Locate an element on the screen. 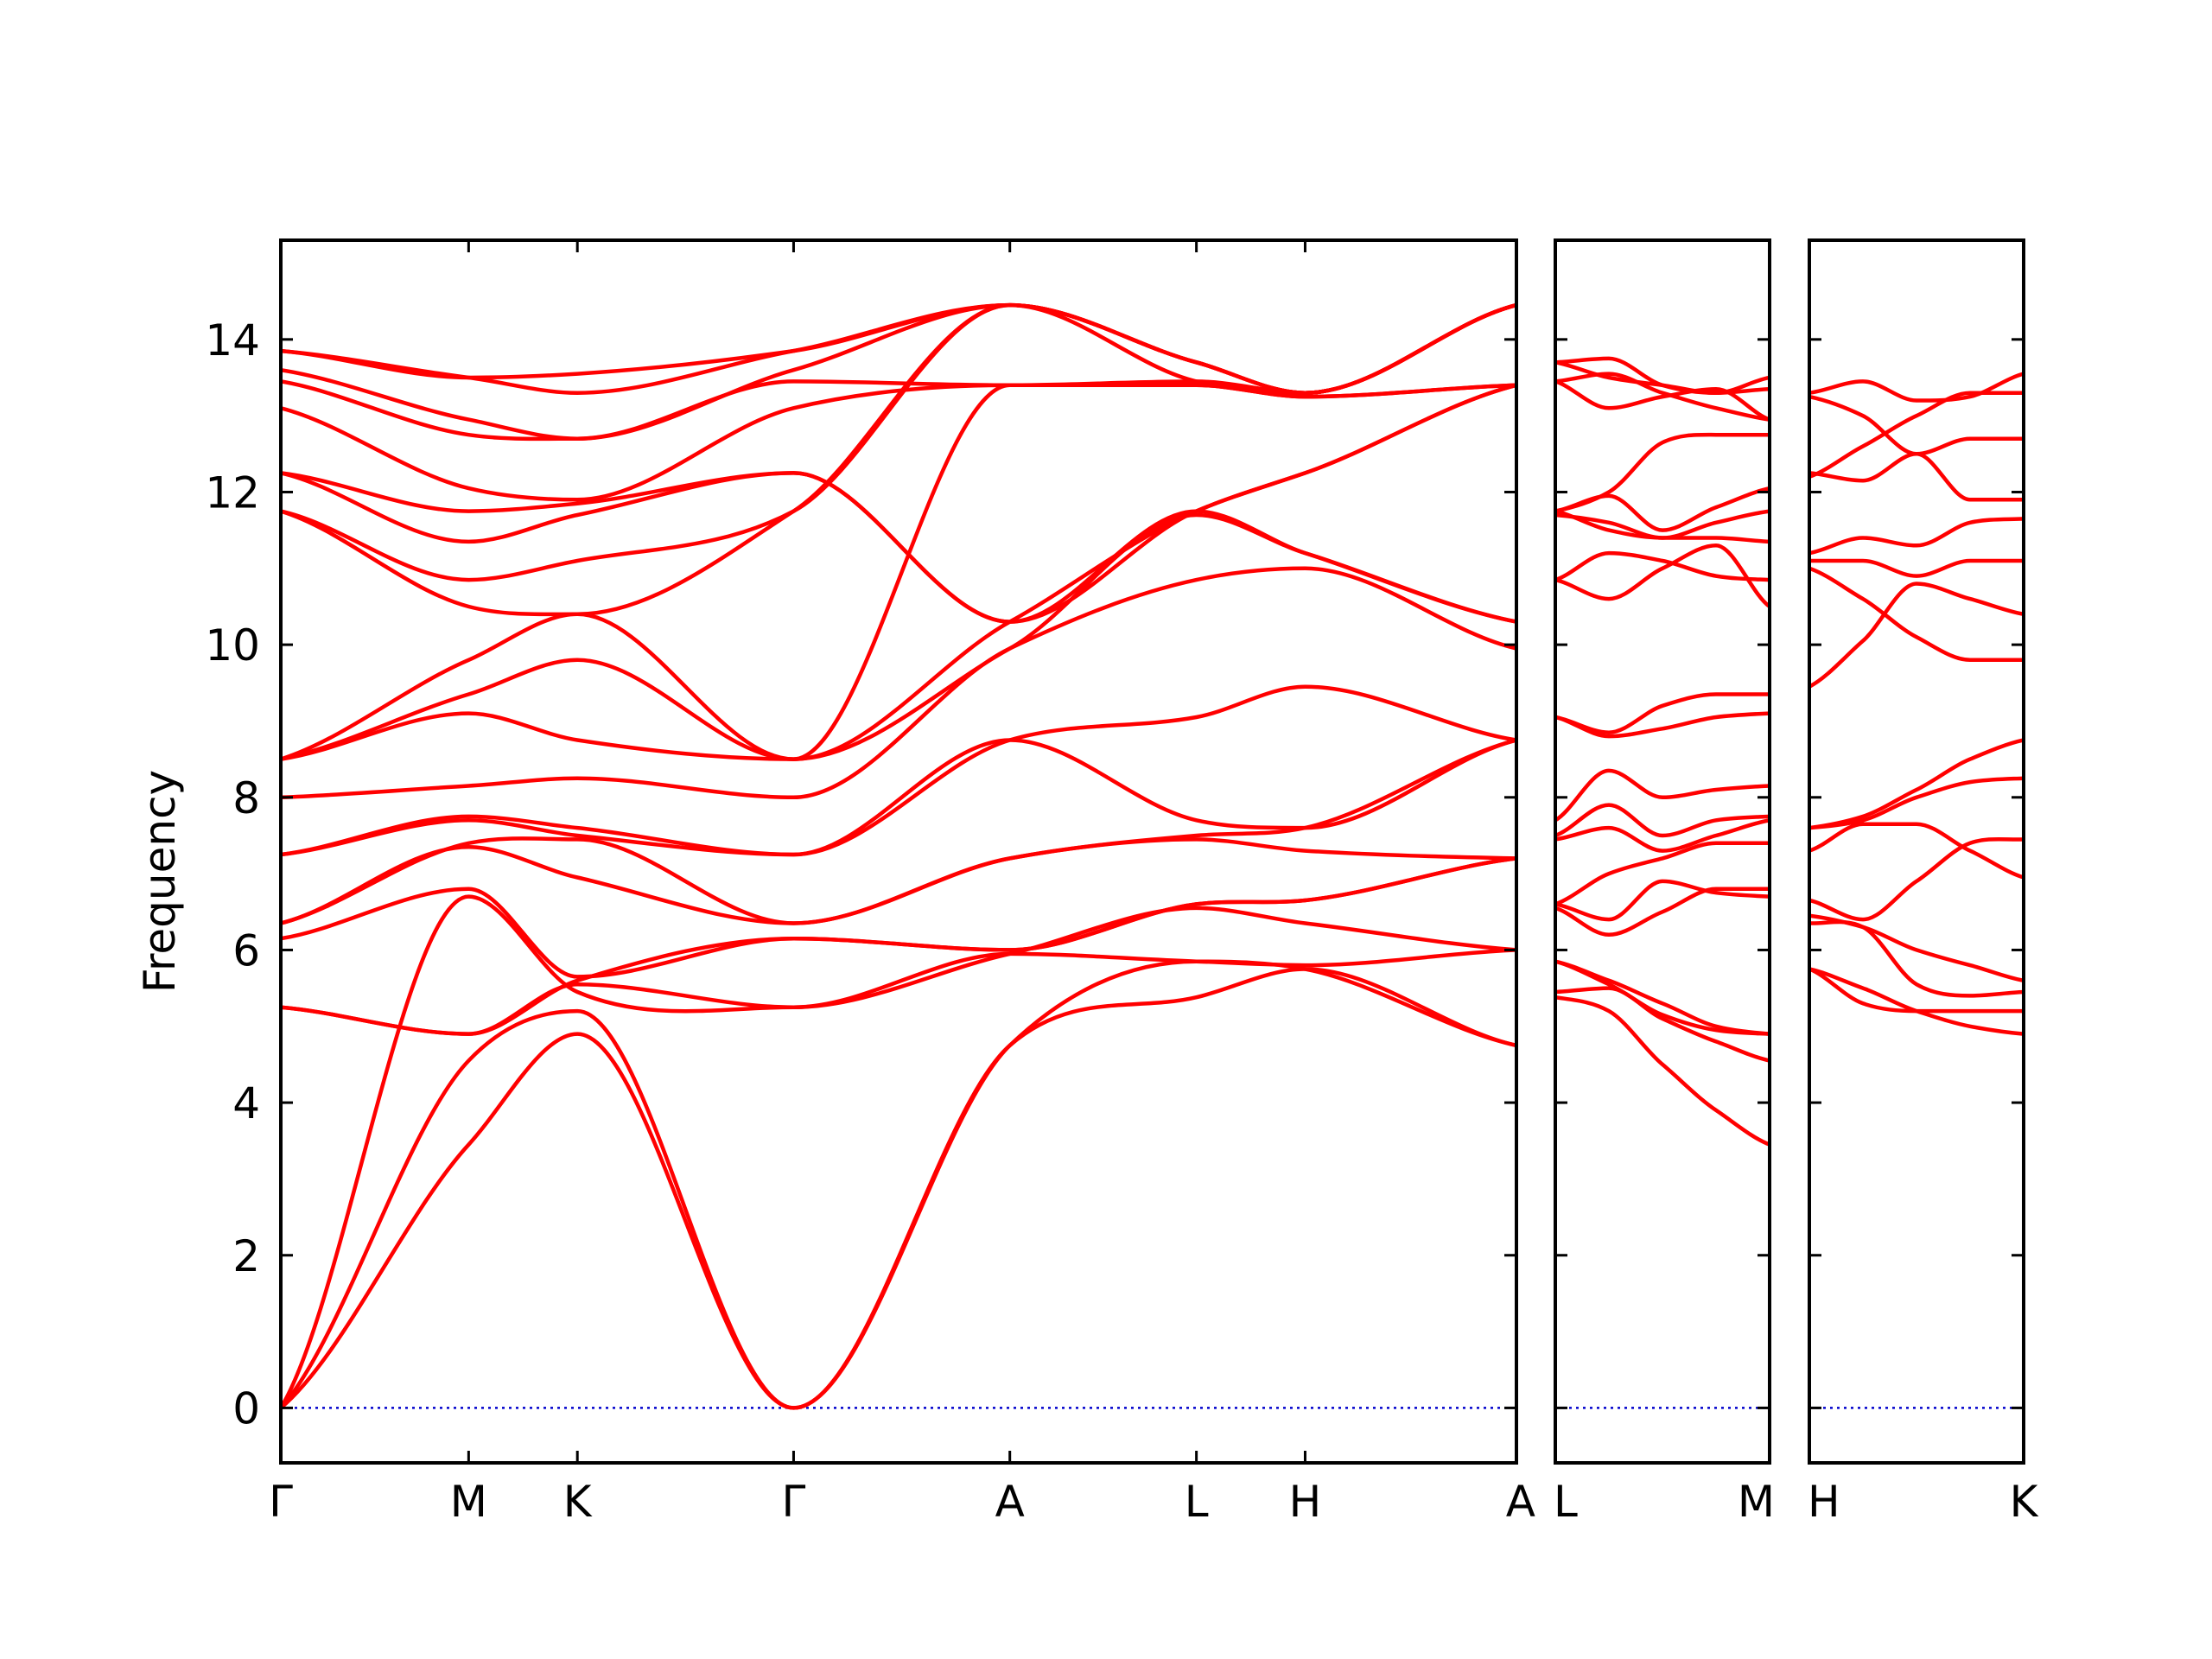 This screenshot has height=1659, width=2212. y-tick-label: 2 is located at coordinates (246, 1256).